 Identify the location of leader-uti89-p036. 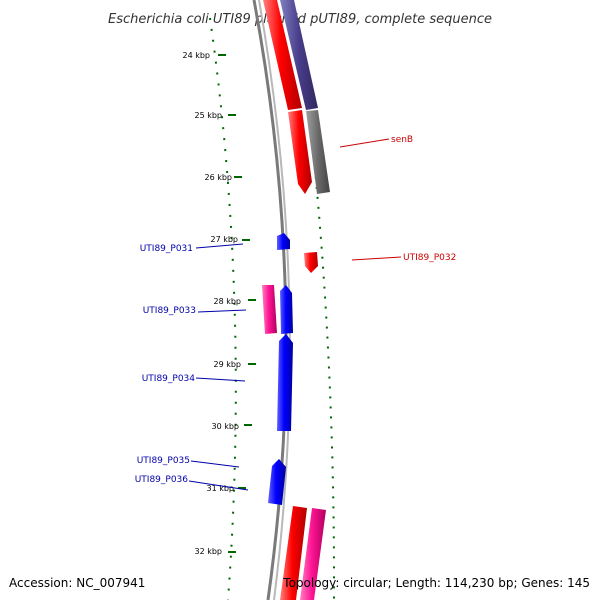
(218, 485).